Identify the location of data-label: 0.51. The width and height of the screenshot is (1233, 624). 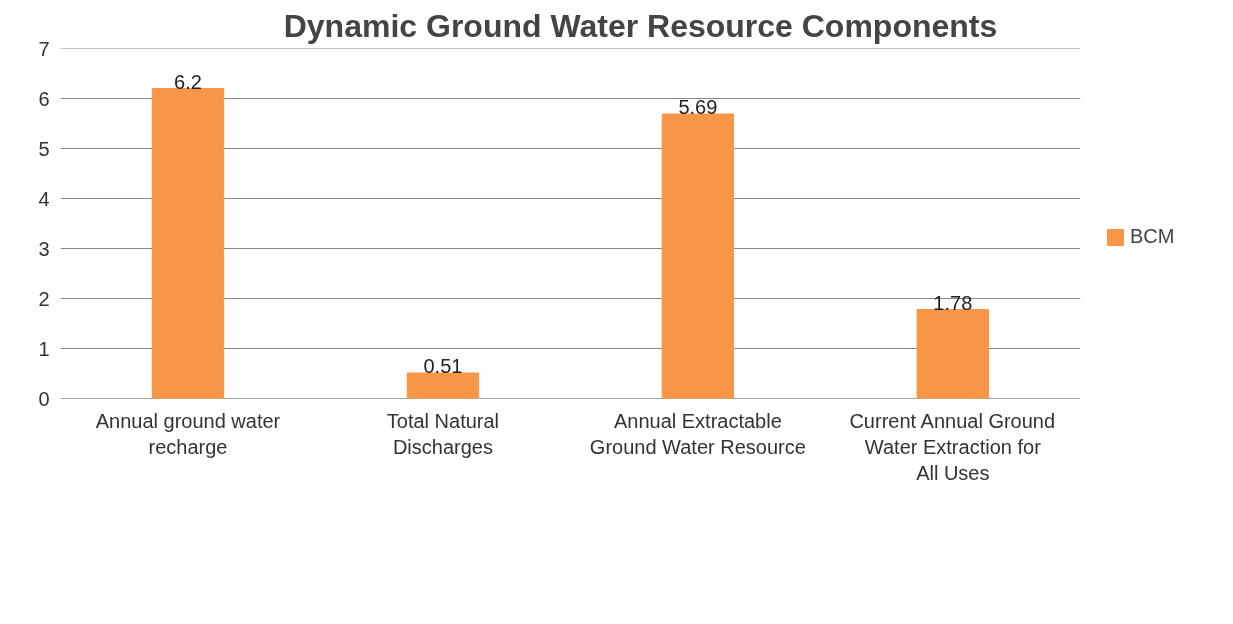
(443, 366).